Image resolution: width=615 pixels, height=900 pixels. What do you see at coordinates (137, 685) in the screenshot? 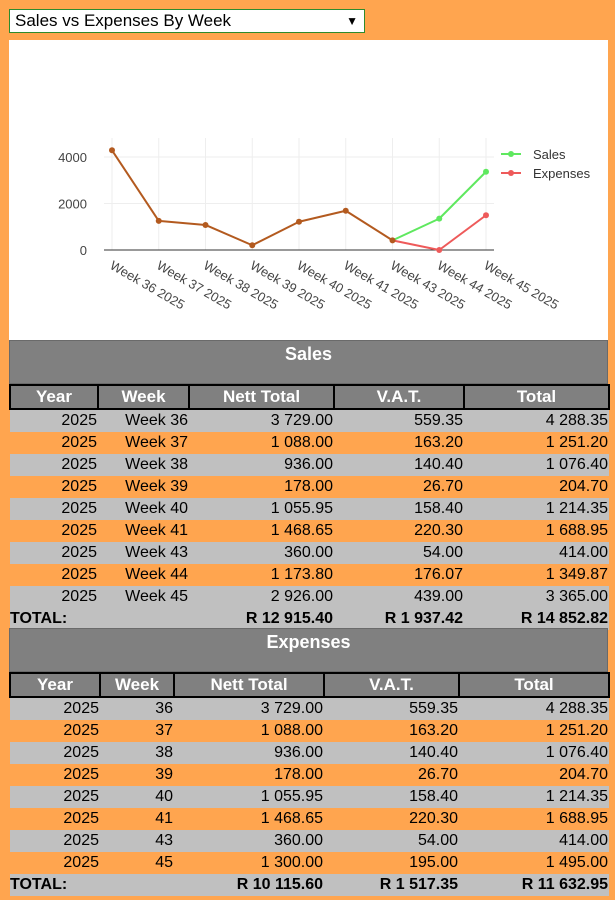
I see `expenses-col-week: Week` at bounding box center [137, 685].